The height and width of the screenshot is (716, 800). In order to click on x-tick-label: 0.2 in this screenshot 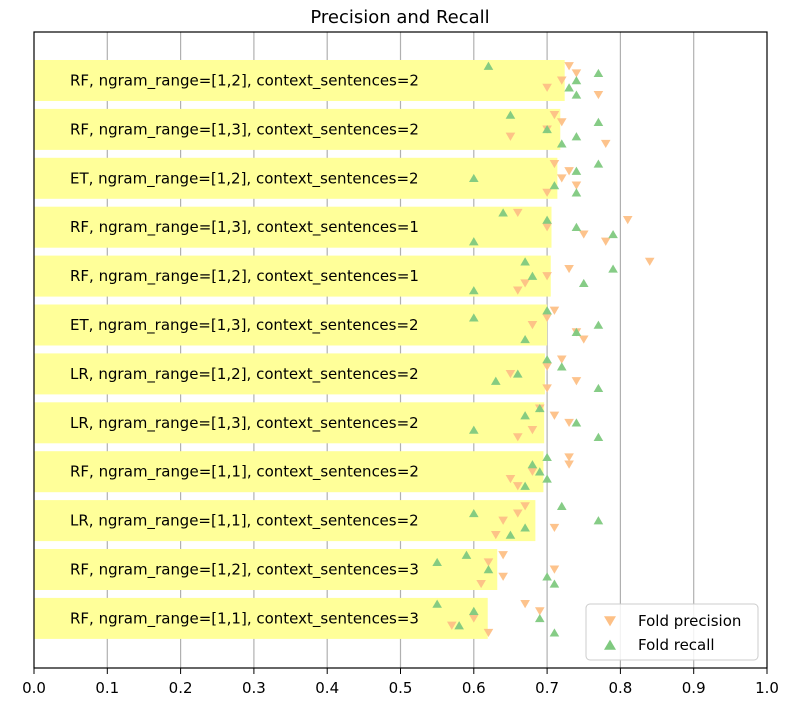, I will do `click(181, 688)`.